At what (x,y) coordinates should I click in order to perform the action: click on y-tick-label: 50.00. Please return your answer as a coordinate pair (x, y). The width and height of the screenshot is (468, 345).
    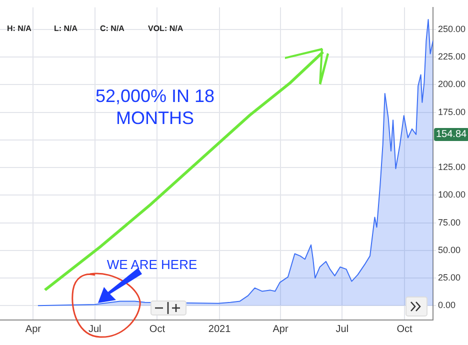
    Looking at the image, I should click on (449, 249).